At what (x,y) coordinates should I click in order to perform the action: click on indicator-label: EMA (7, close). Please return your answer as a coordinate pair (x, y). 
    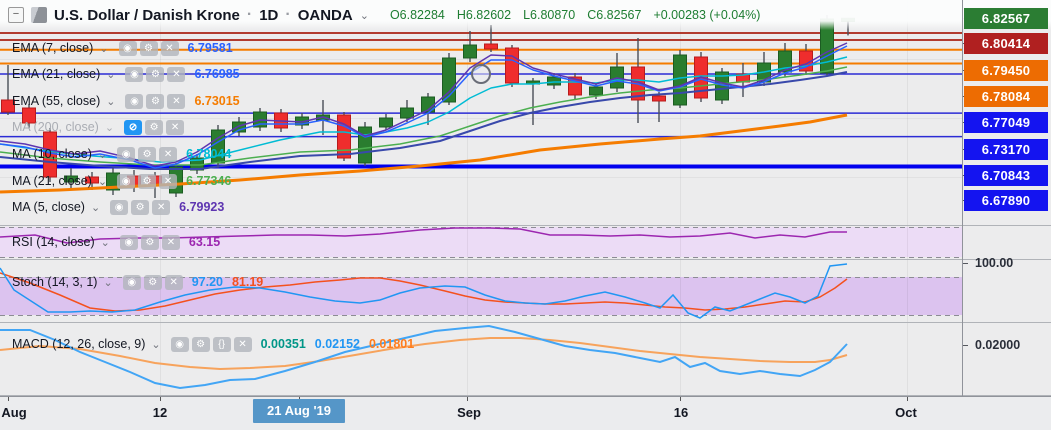
    Looking at the image, I should click on (53, 48).